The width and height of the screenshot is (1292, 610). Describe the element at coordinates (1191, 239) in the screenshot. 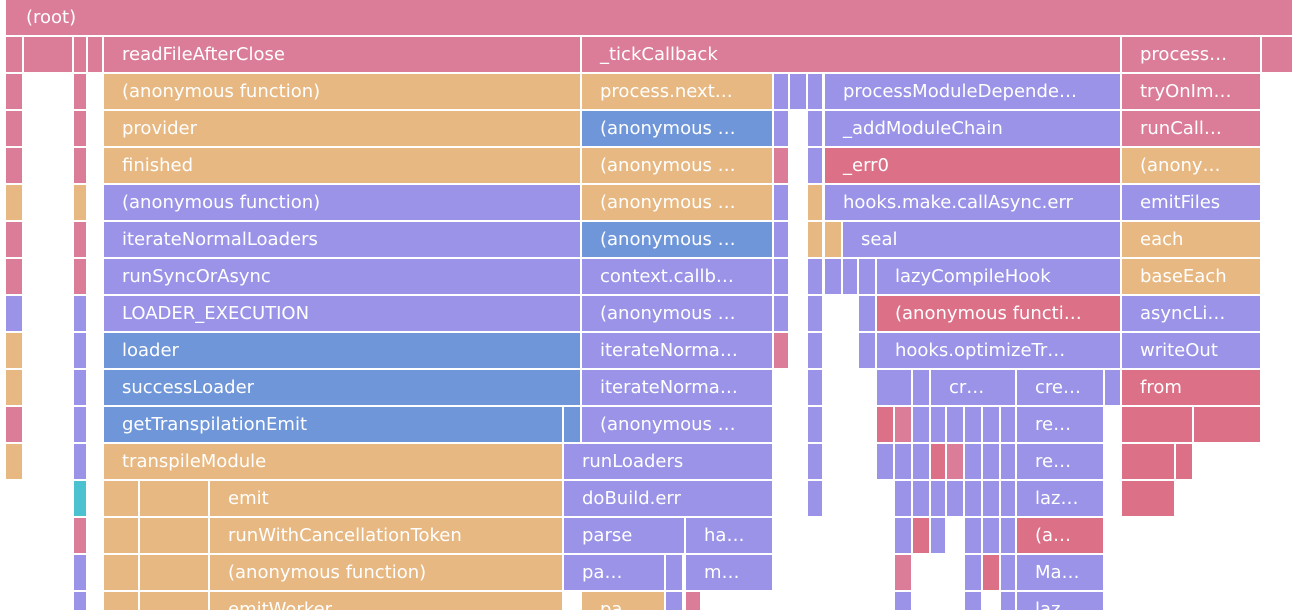

I see `frame-each: each` at that location.